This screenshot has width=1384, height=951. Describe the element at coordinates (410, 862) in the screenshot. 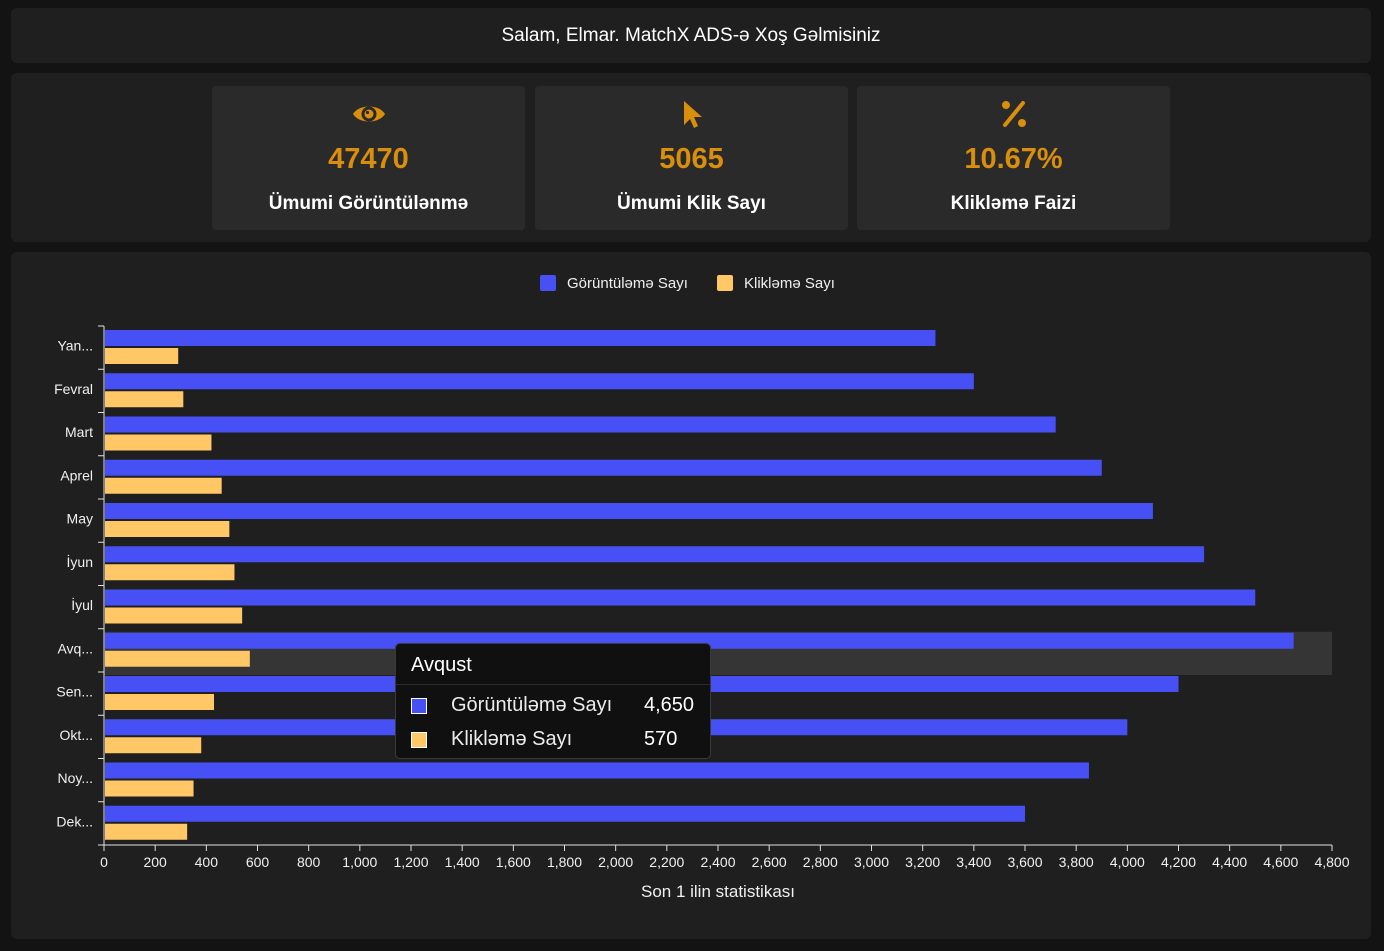

I see `x-tick-label-1200: 1,200` at that location.